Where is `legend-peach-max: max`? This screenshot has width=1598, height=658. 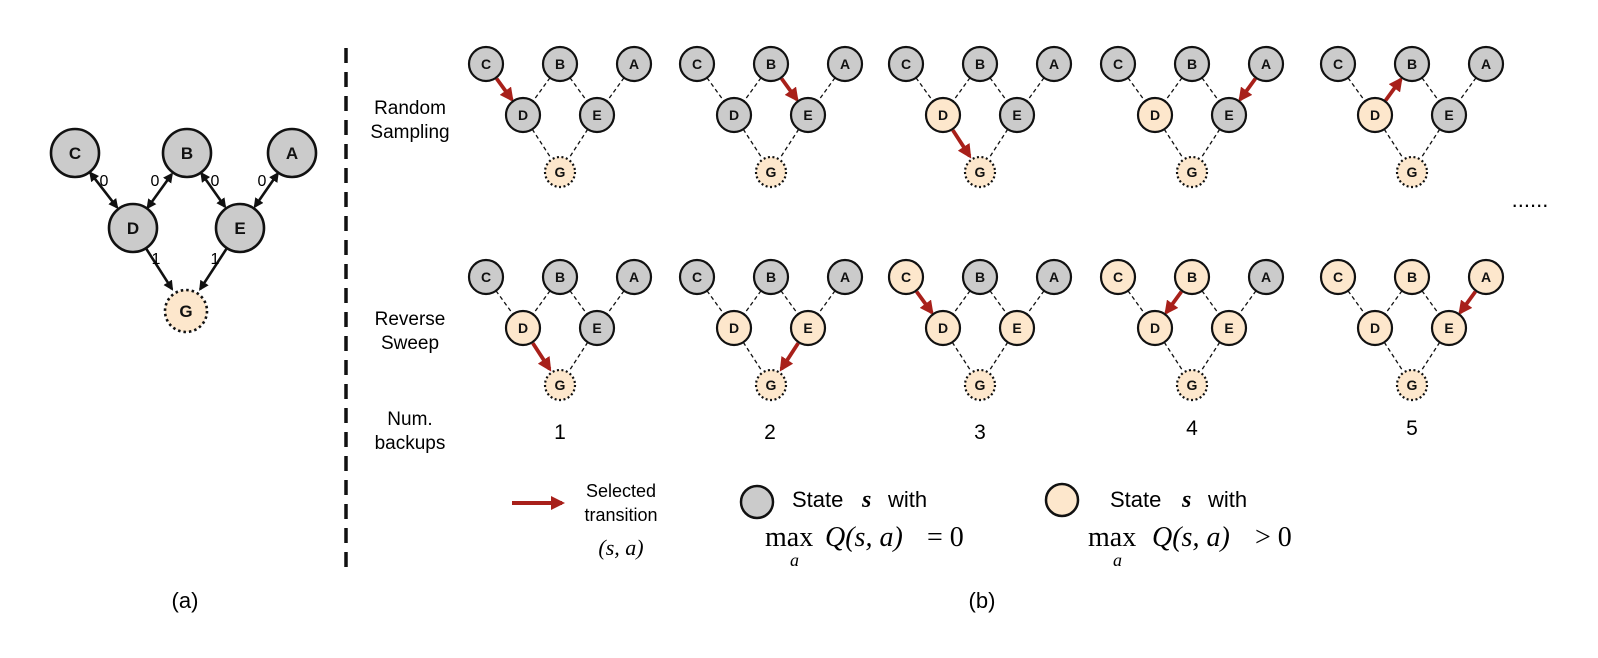
legend-peach-max: max is located at coordinates (1112, 537).